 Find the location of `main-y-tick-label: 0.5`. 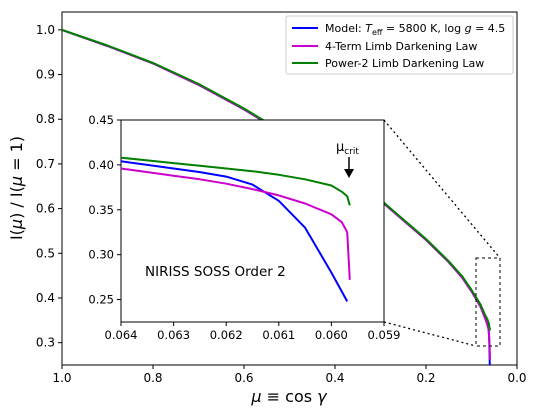

main-y-tick-label: 0.5 is located at coordinates (45, 253).